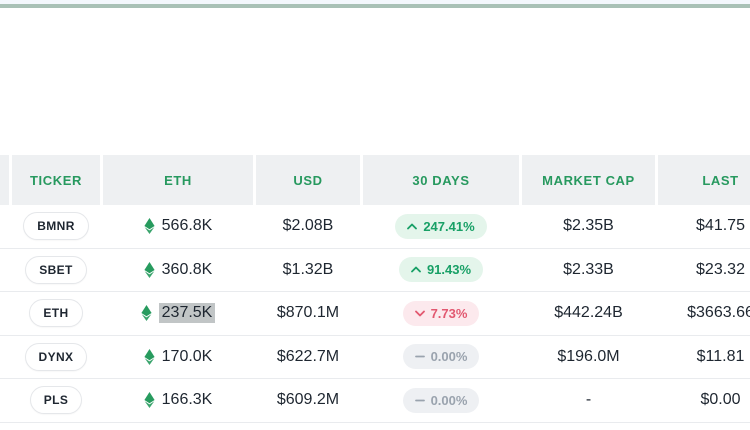 Image resolution: width=750 pixels, height=430 pixels. What do you see at coordinates (6, 180) in the screenshot?
I see `column-header-partial` at bounding box center [6, 180].